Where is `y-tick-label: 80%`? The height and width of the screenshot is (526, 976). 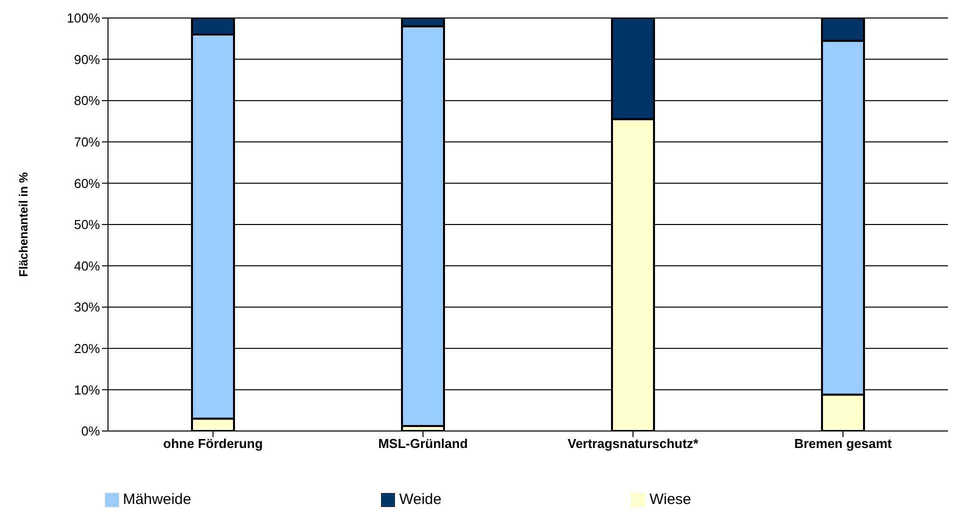
y-tick-label: 80% is located at coordinates (87, 100).